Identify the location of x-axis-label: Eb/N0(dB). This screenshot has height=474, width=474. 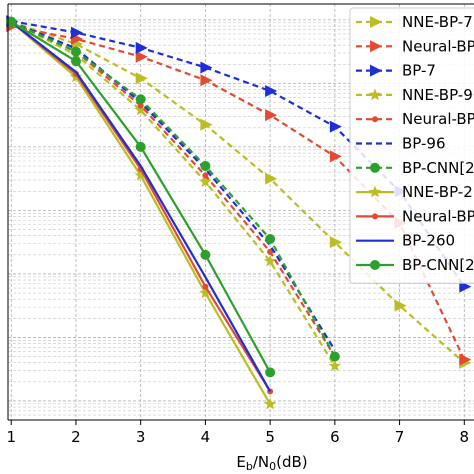
(271, 463).